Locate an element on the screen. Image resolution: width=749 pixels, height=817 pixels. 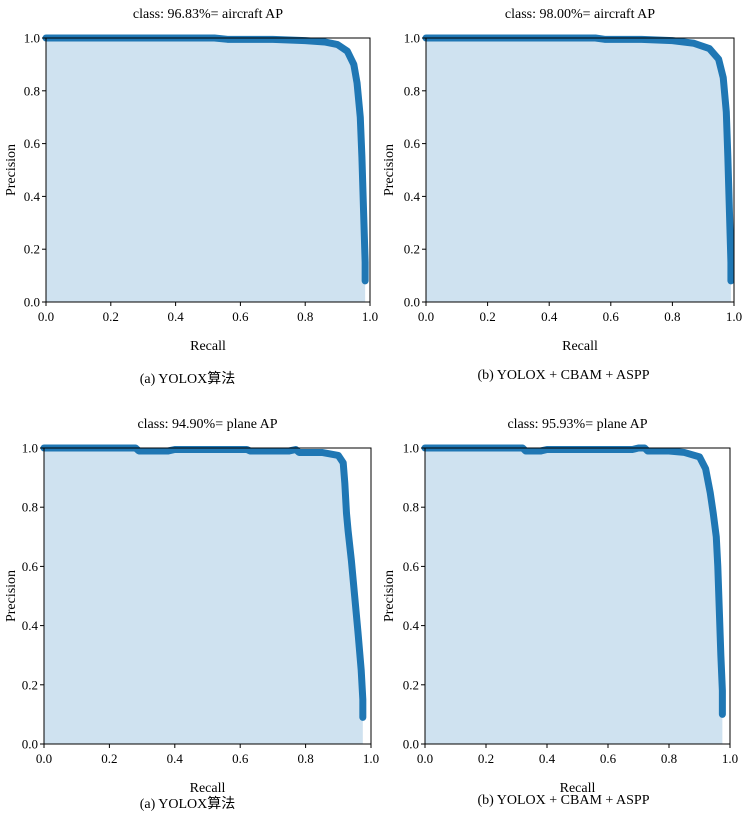
chart-title: class: 95.93%= plane AP is located at coordinates (577, 424).